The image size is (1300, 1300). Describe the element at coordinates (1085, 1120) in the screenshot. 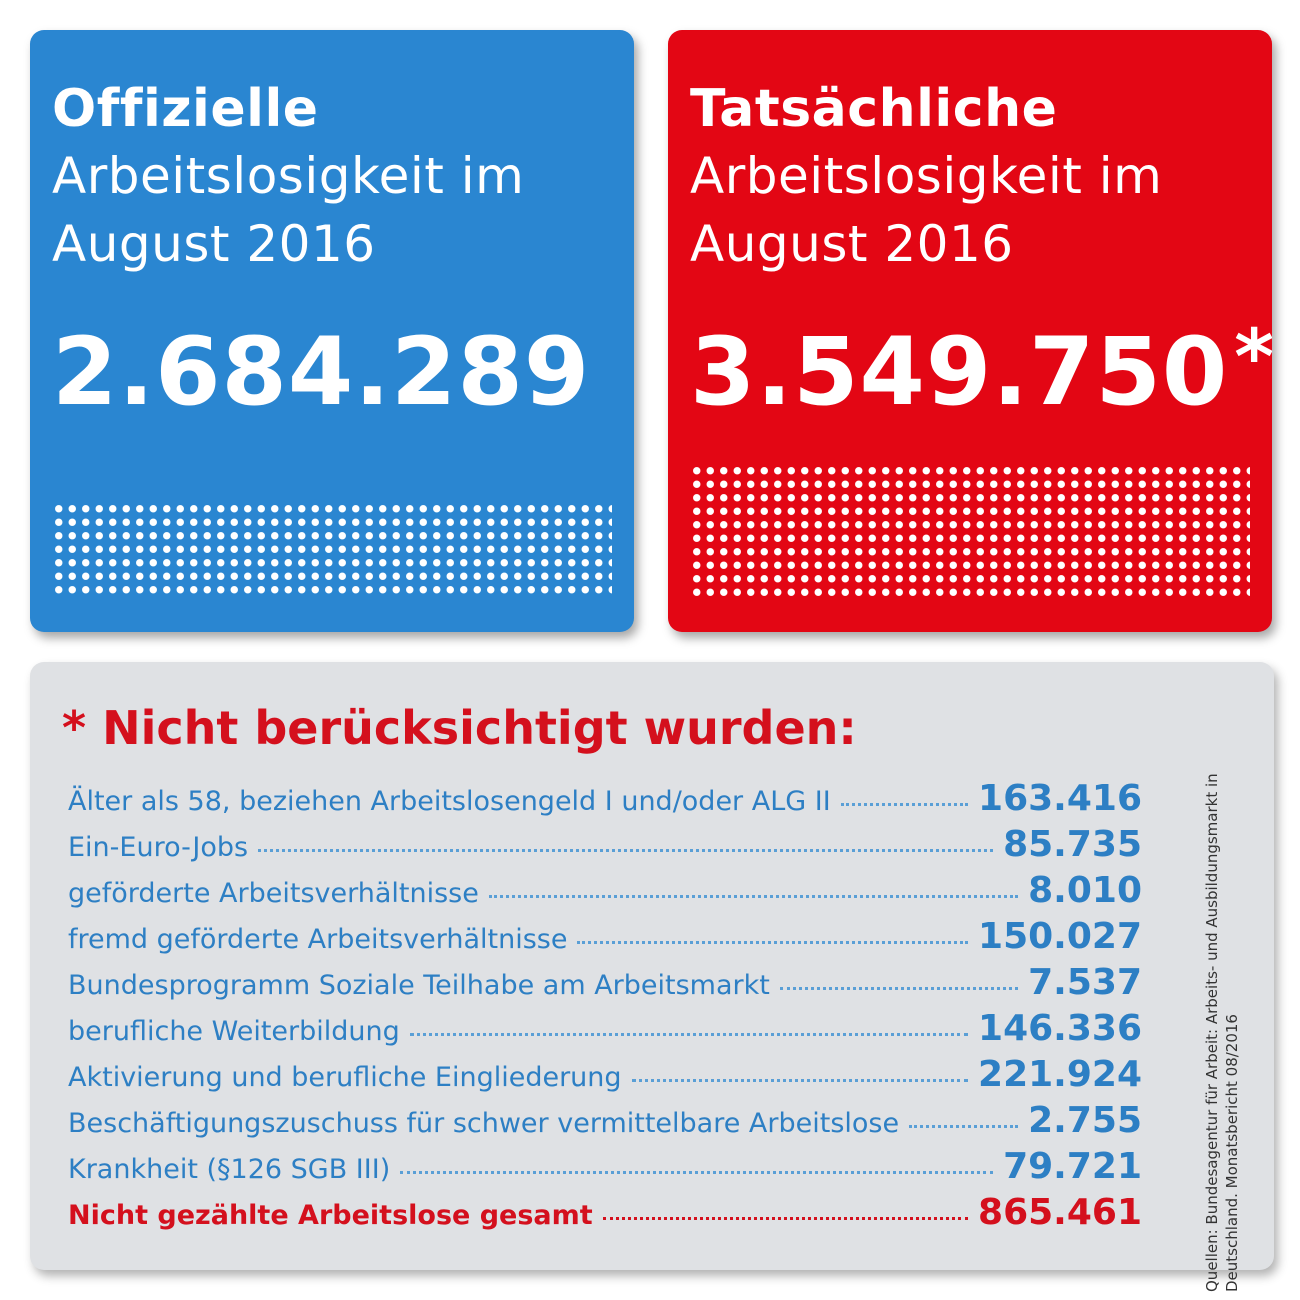

I see `list-item-value: 2.755` at that location.